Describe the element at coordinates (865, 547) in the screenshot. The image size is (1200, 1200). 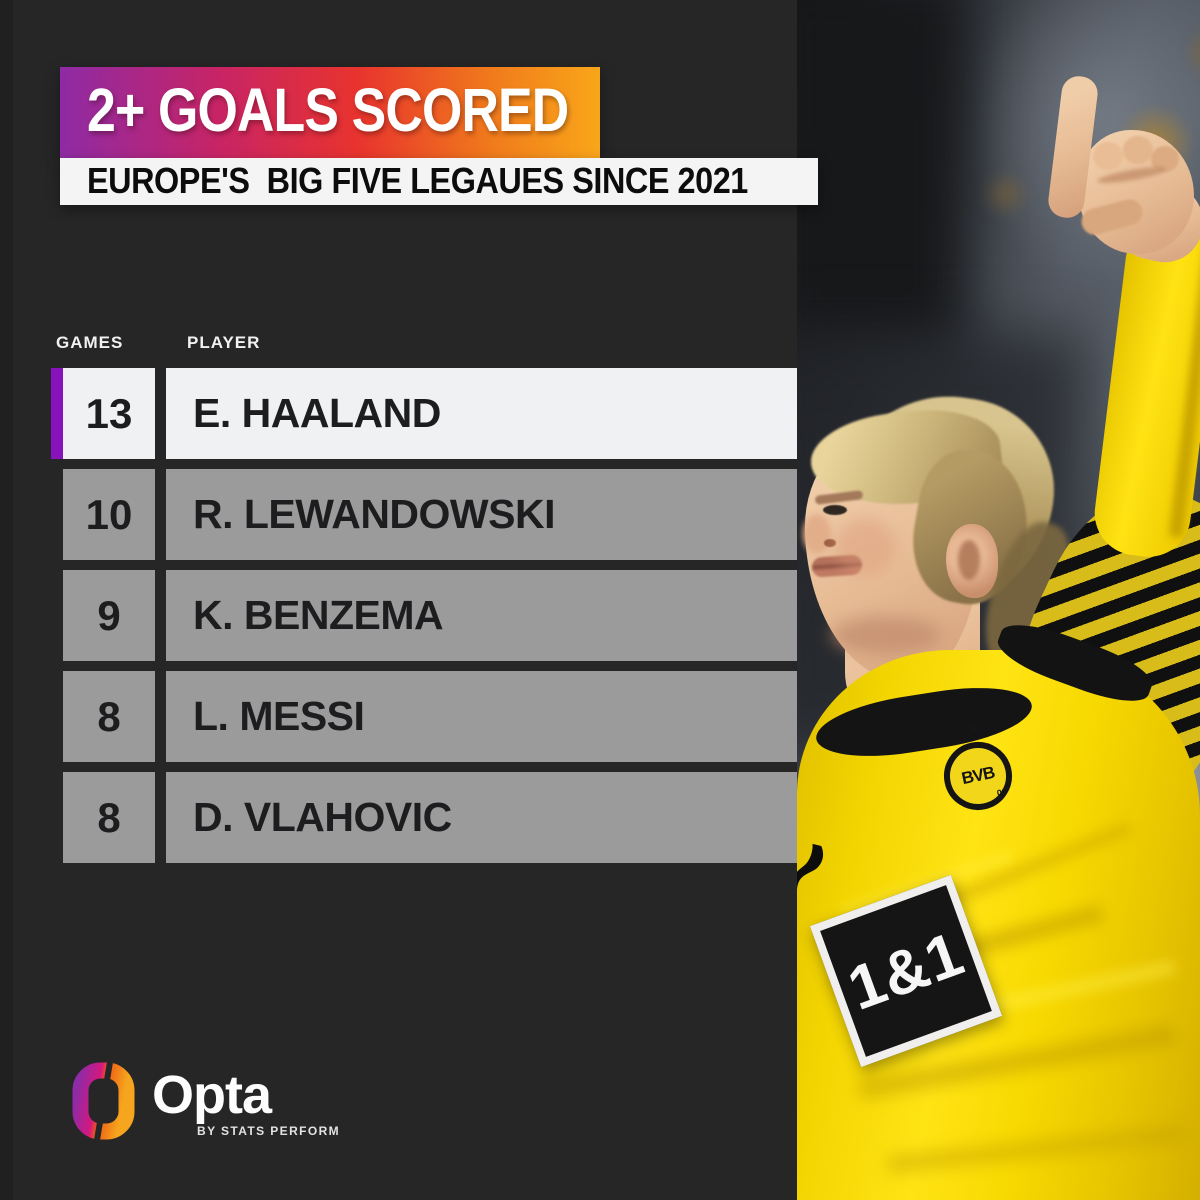
I see `cheek-blush` at that location.